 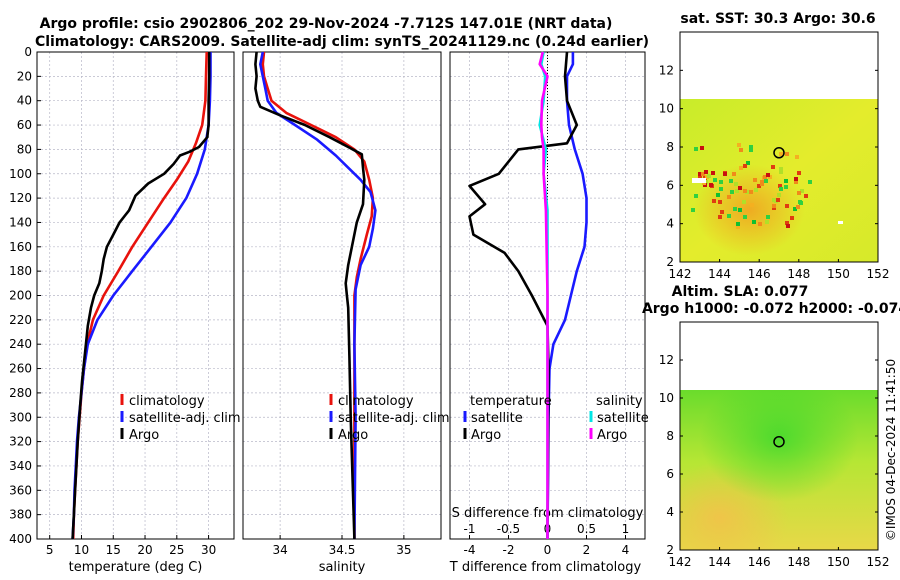 What do you see at coordinates (740, 292) in the screenshot?
I see `sla-map-title: Altim. SLA: 0.077` at bounding box center [740, 292].